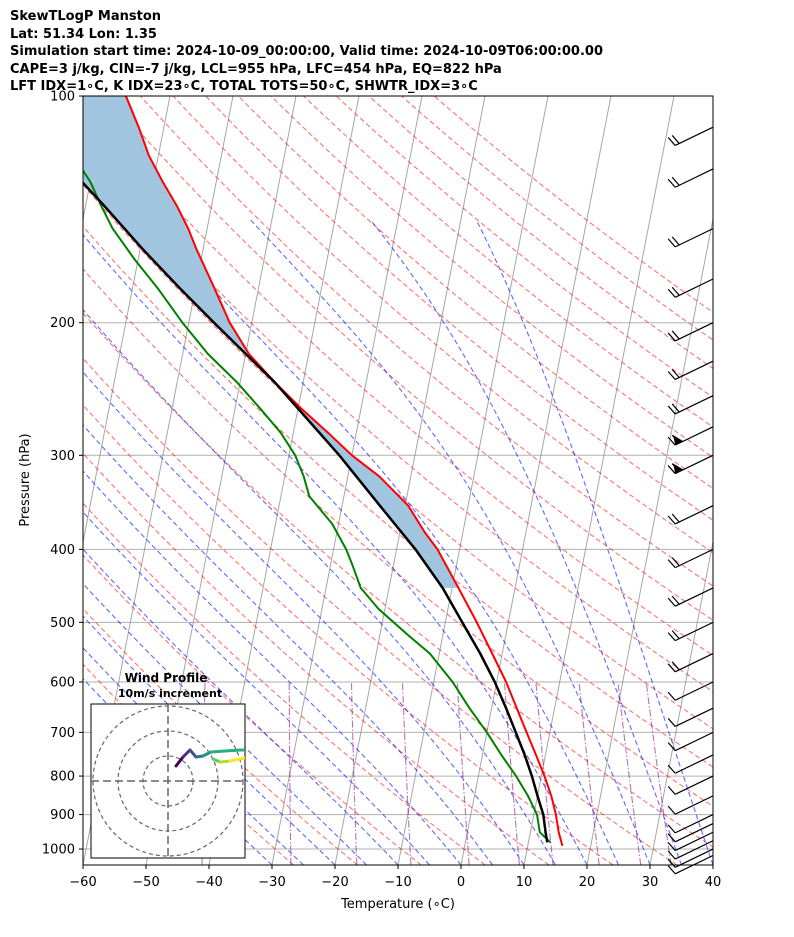 This screenshot has height=937, width=794. What do you see at coordinates (650, 882) in the screenshot?
I see `x-tick-label: 30` at bounding box center [650, 882].